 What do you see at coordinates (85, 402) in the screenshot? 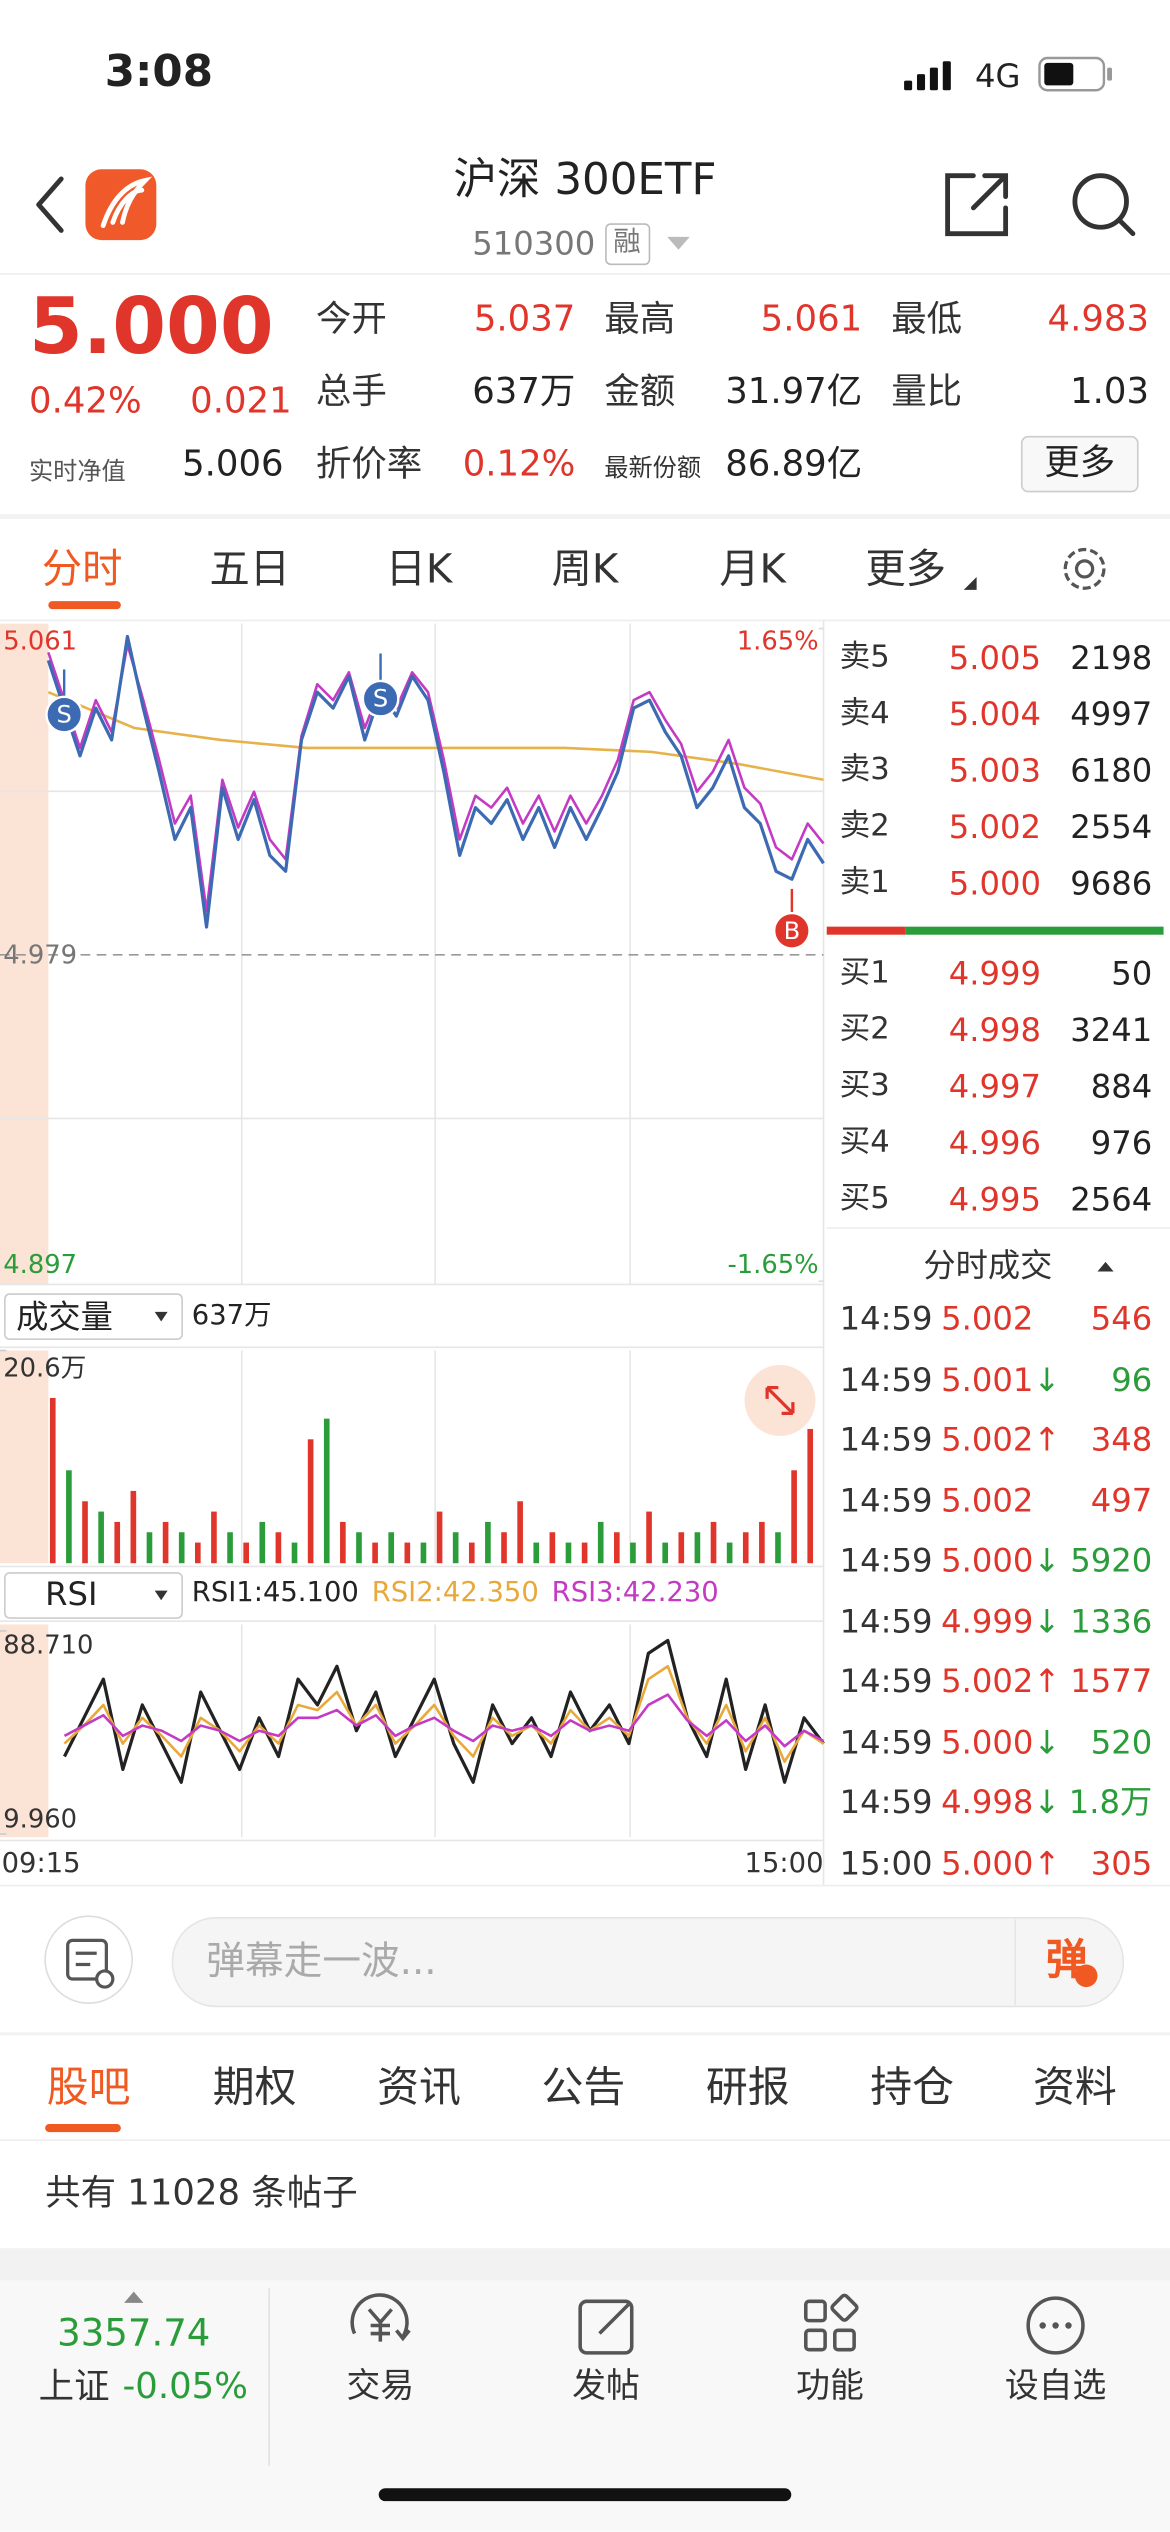
I see `change-pct: 0.42%` at bounding box center [85, 402].